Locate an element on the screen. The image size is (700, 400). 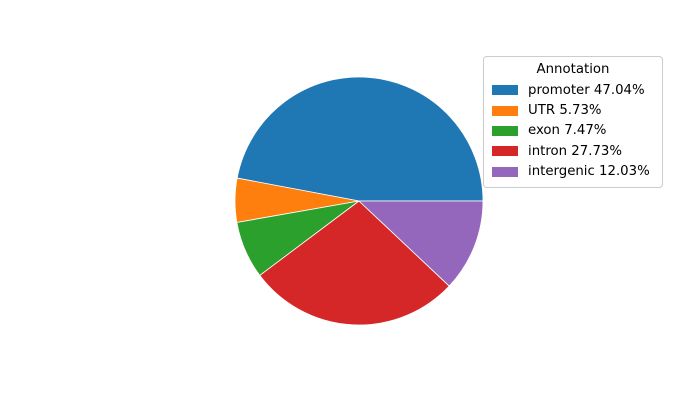
legend-item-UTR: UTR 5.73% is located at coordinates (573, 110).